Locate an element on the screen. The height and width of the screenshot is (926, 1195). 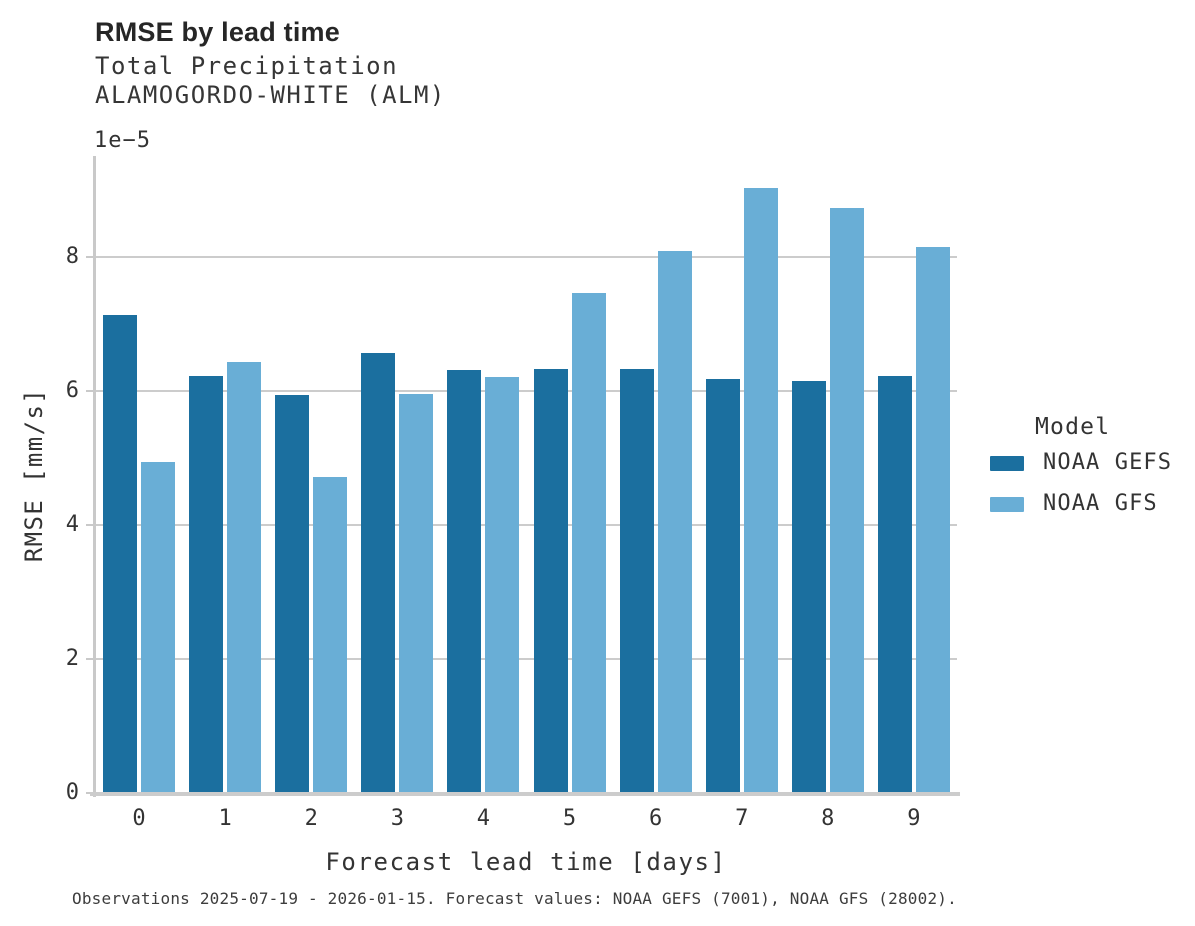
x-tick-label-4: 4 is located at coordinates (483, 818).